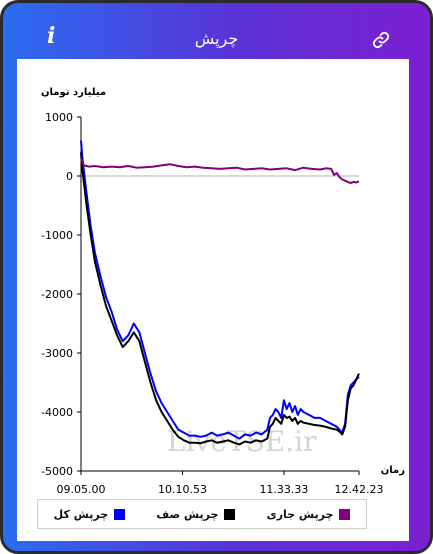  What do you see at coordinates (393, 470) in the screenshot?
I see `x-axis-title: زمان` at bounding box center [393, 470].